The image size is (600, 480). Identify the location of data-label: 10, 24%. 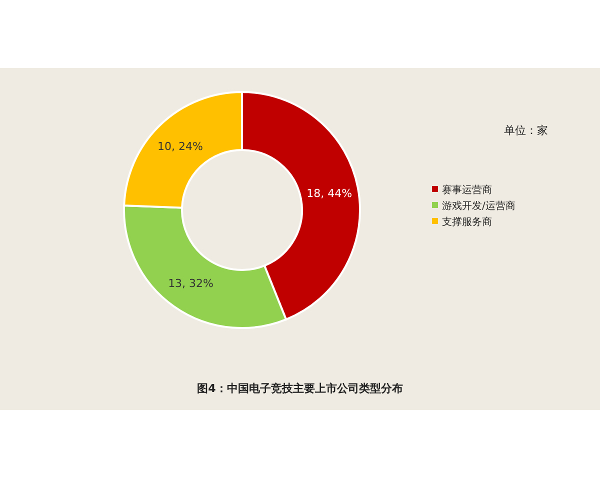
(181, 146).